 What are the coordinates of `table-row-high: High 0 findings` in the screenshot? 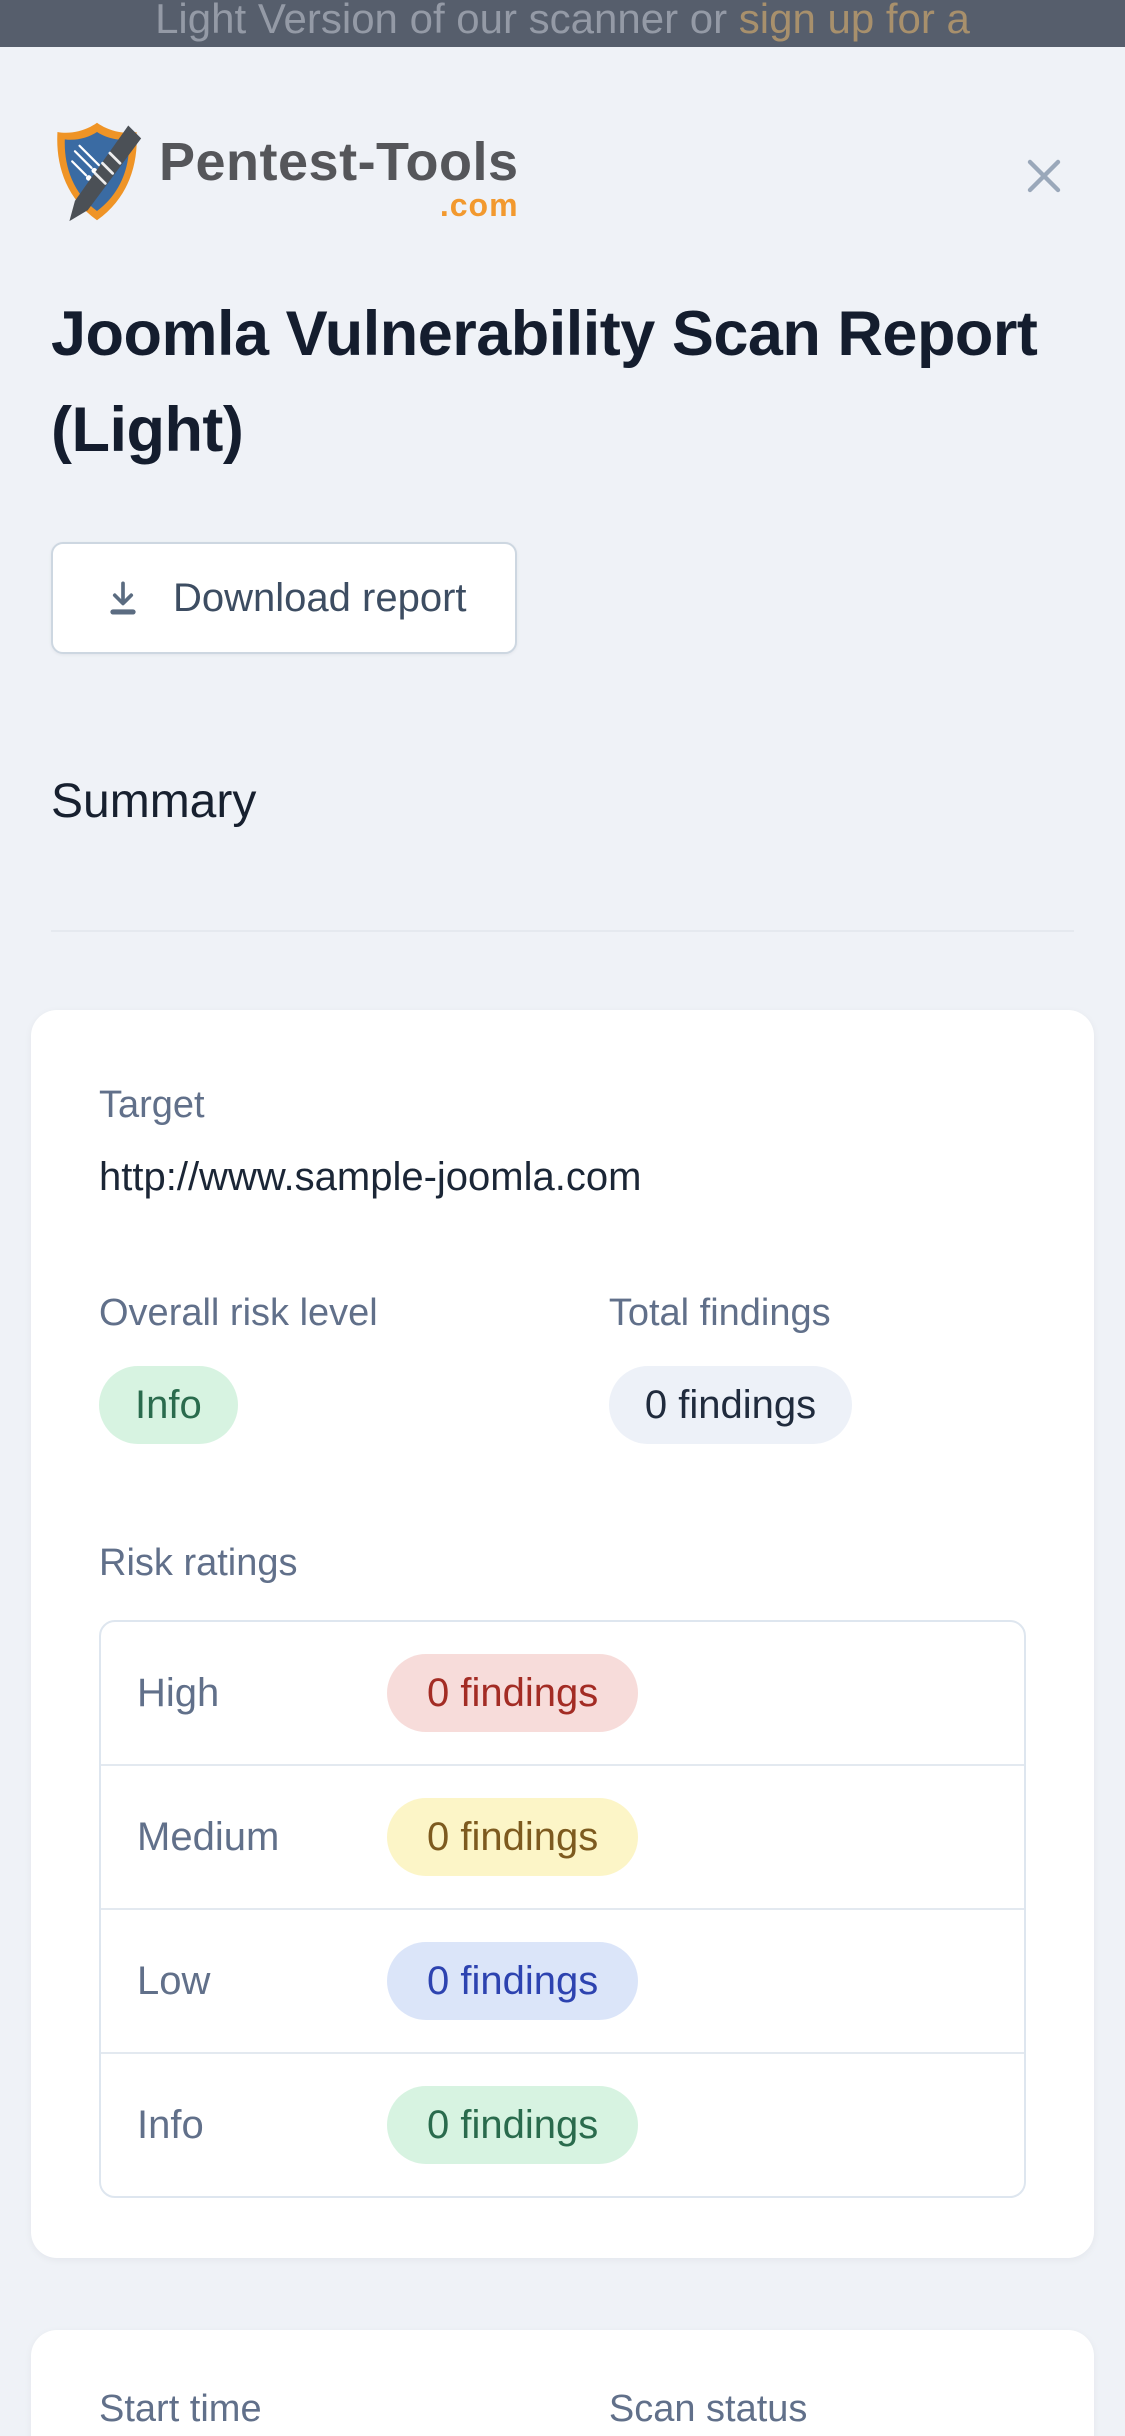 It's located at (562, 1693).